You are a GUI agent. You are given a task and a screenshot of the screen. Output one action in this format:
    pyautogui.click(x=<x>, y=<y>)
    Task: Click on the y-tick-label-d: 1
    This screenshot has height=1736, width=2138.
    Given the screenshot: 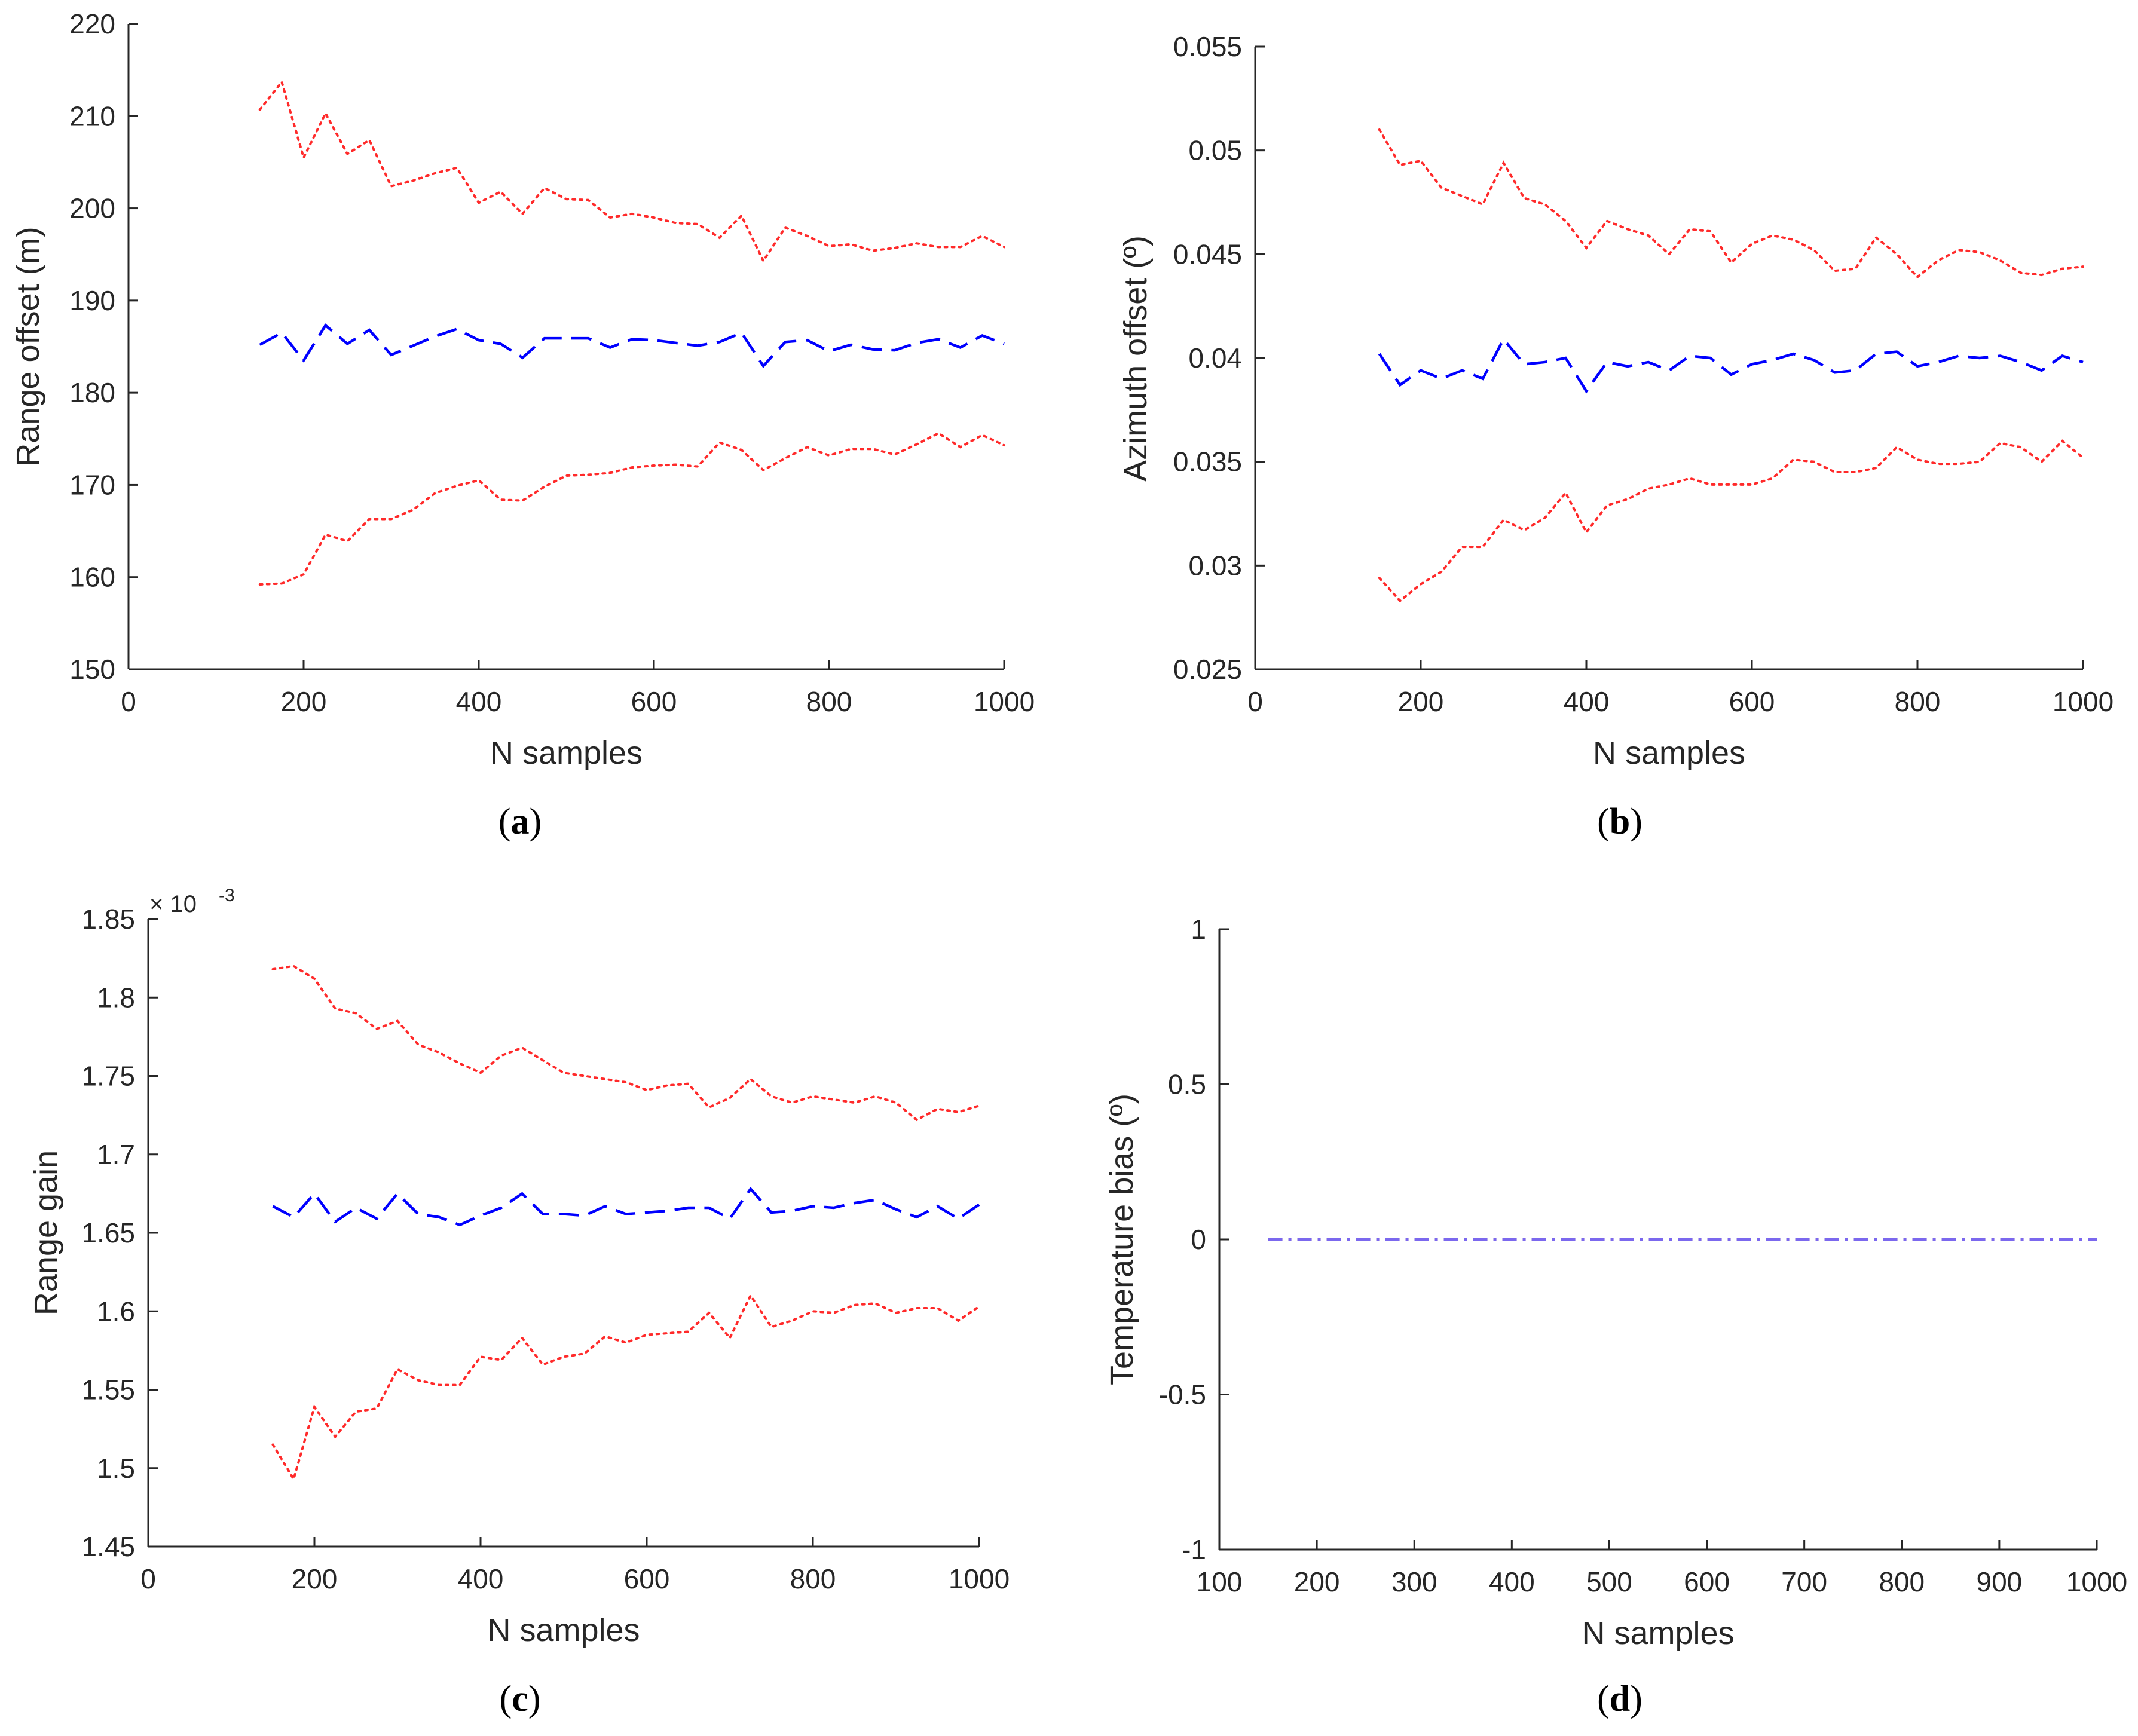 What is the action you would take?
    pyautogui.click(x=1198, y=929)
    